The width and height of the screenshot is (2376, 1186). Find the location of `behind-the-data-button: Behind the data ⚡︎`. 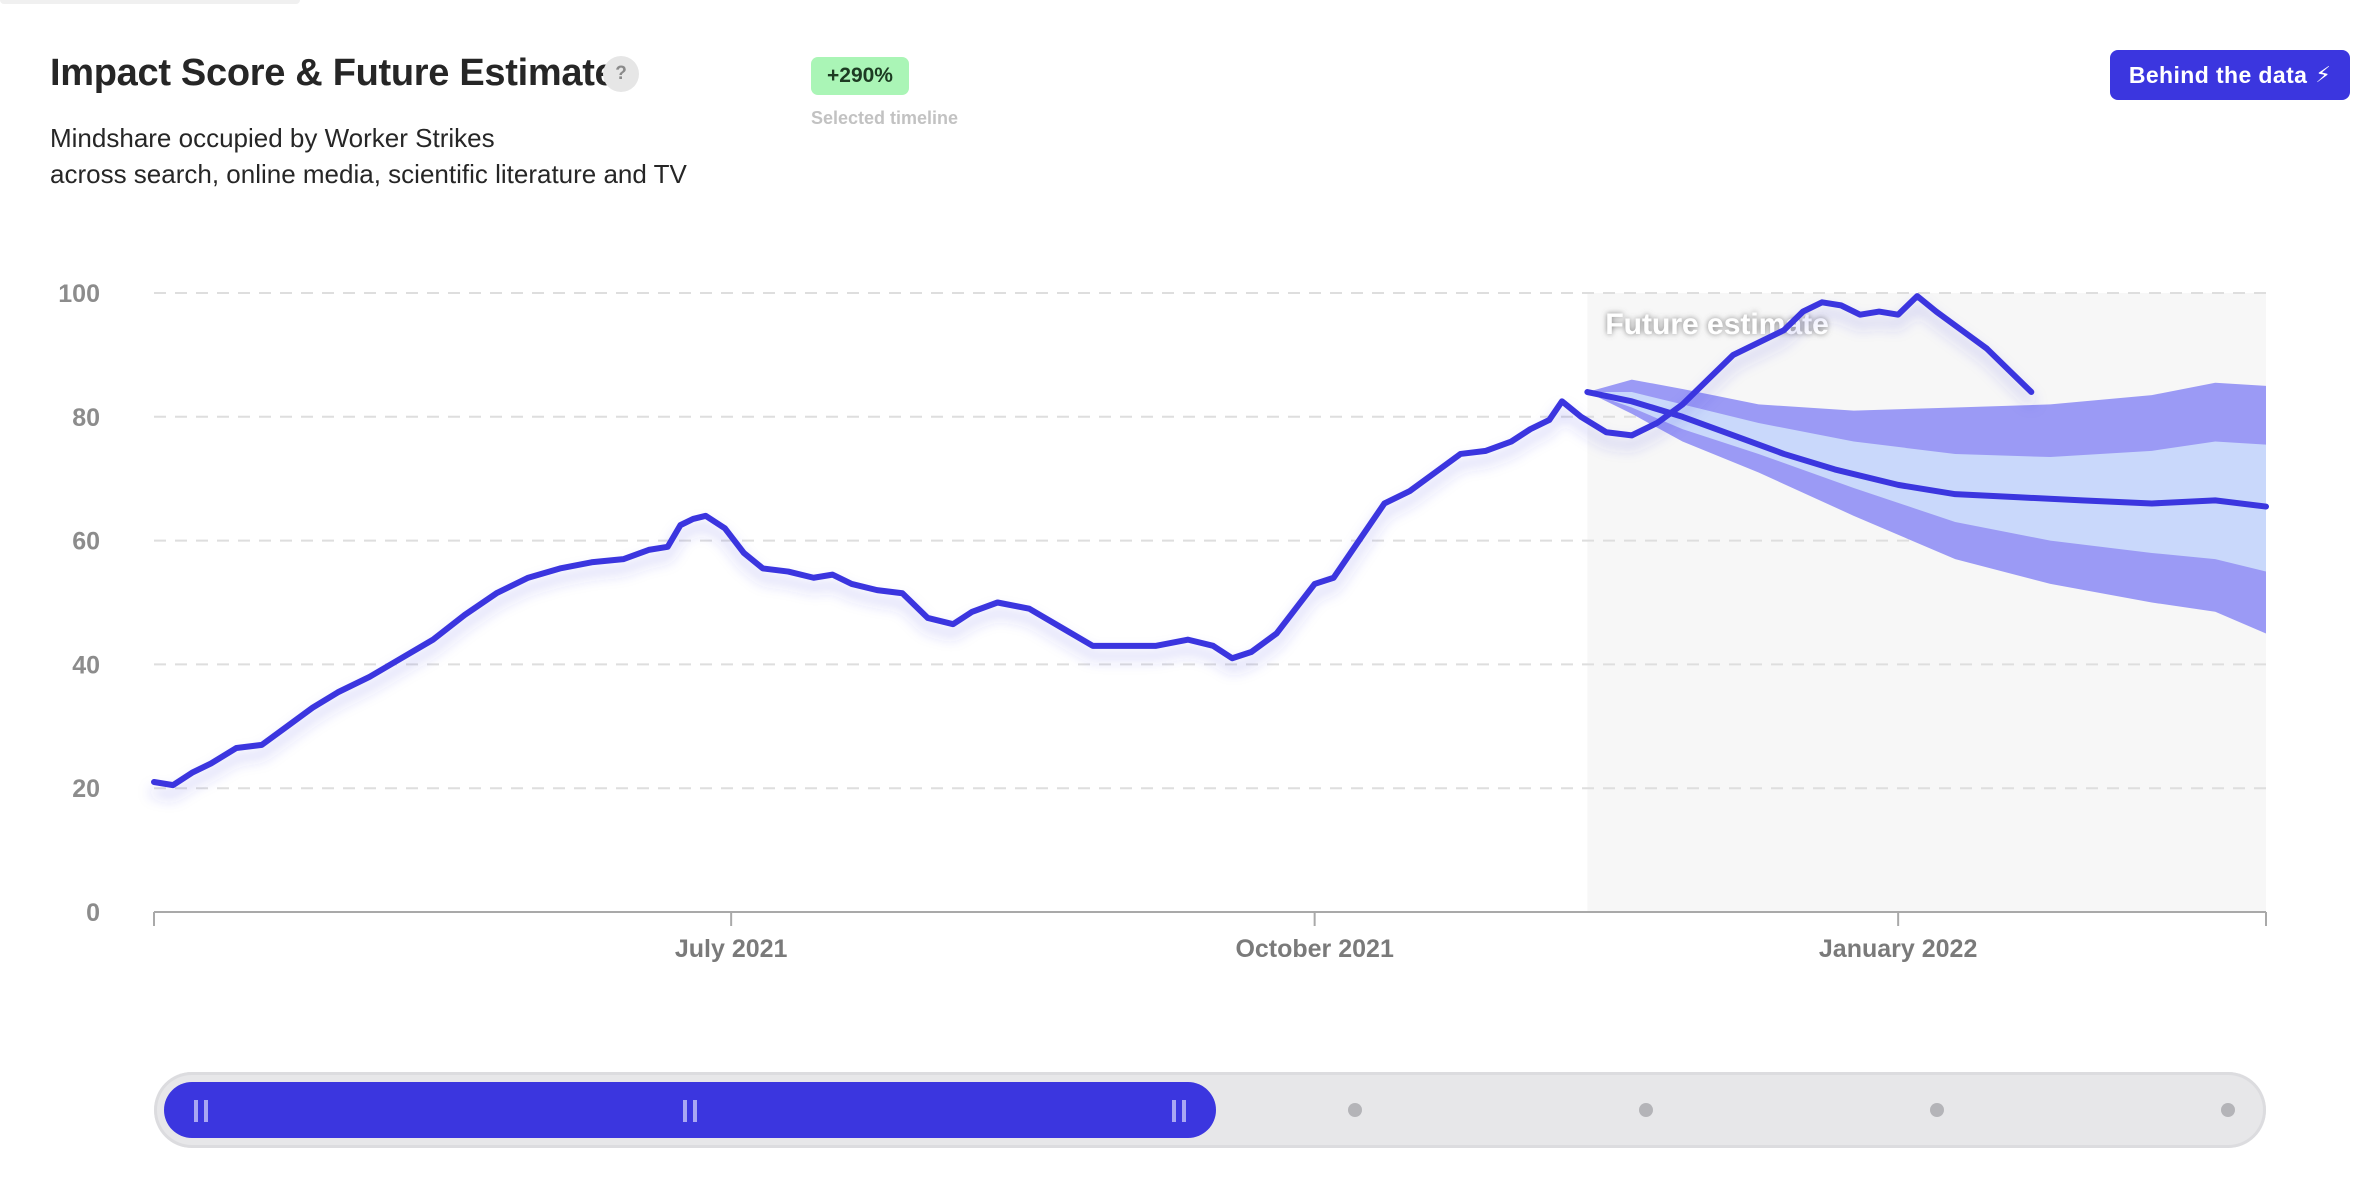

behind-the-data-button: Behind the data ⚡︎ is located at coordinates (2230, 75).